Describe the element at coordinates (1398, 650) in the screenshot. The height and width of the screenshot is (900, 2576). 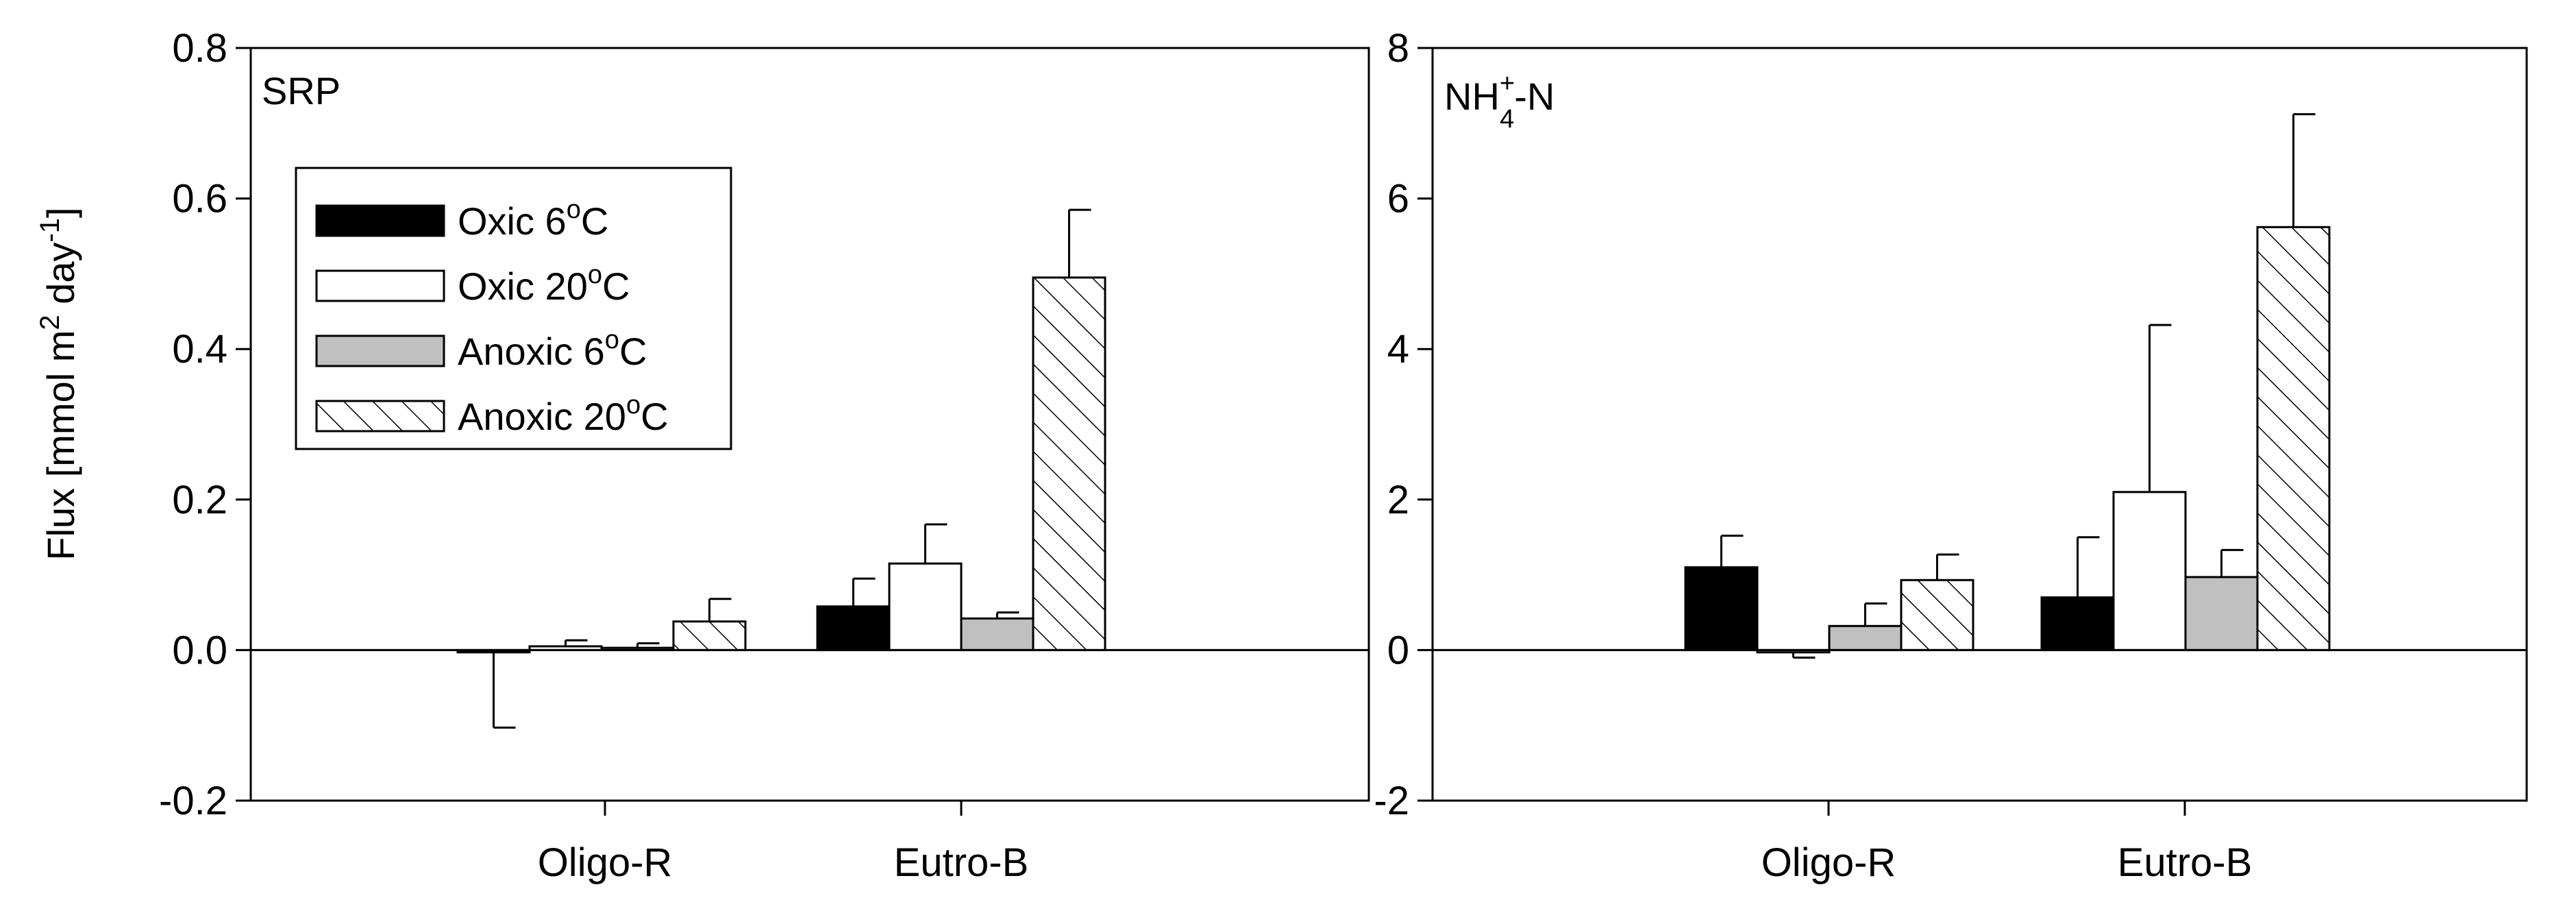
I see `y-tick-label: 0` at that location.